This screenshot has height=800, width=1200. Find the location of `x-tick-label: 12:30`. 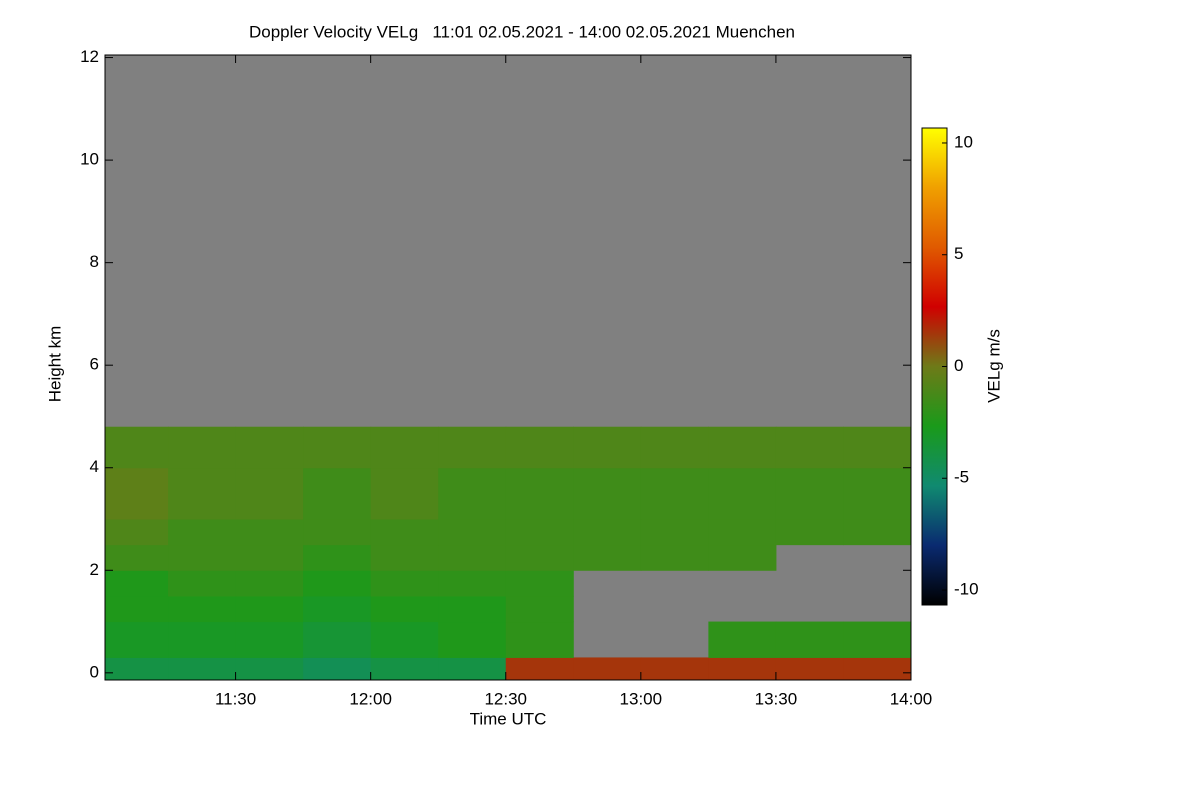

x-tick-label: 12:30 is located at coordinates (505, 698).